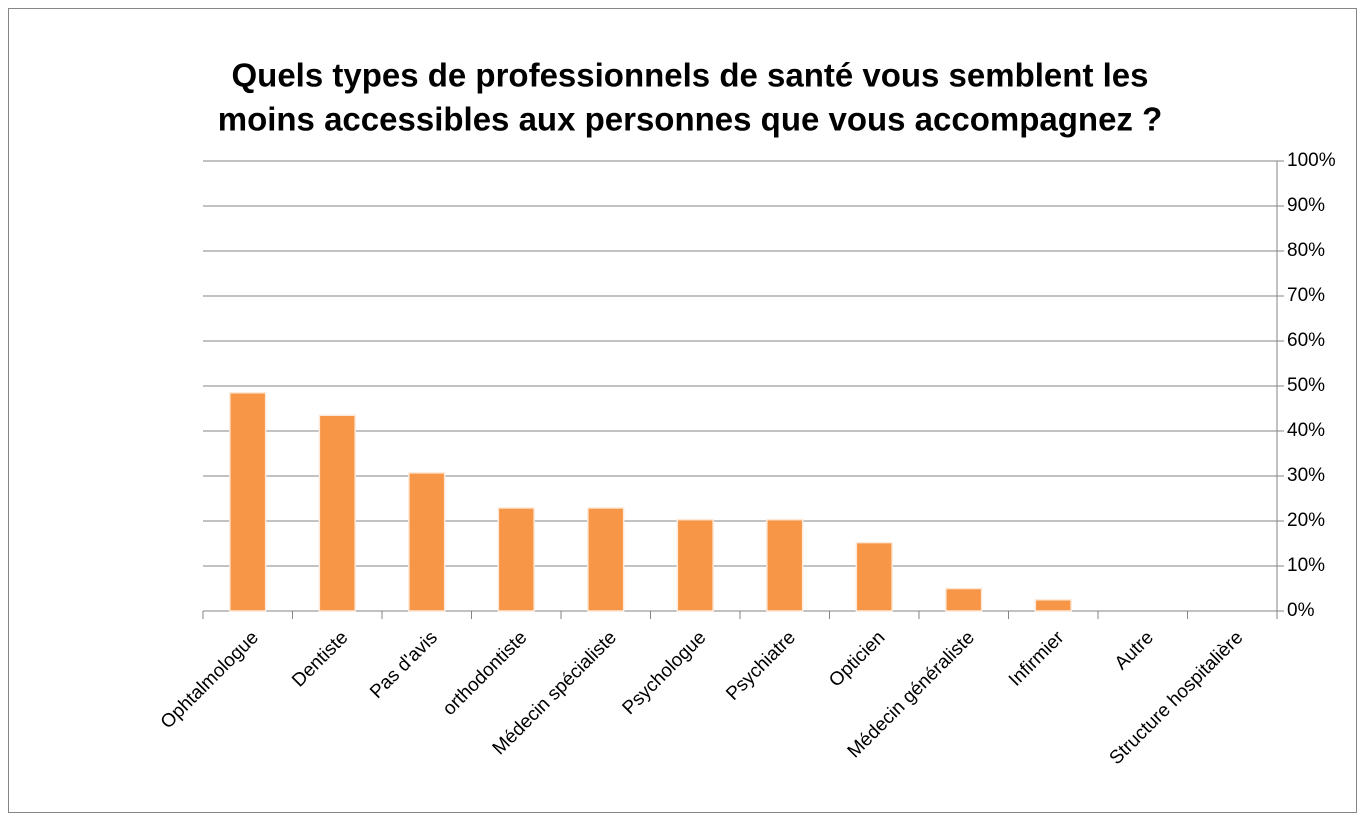 This screenshot has width=1365, height=821. What do you see at coordinates (1306, 565) in the screenshot?
I see `y-tick-label: 10%` at bounding box center [1306, 565].